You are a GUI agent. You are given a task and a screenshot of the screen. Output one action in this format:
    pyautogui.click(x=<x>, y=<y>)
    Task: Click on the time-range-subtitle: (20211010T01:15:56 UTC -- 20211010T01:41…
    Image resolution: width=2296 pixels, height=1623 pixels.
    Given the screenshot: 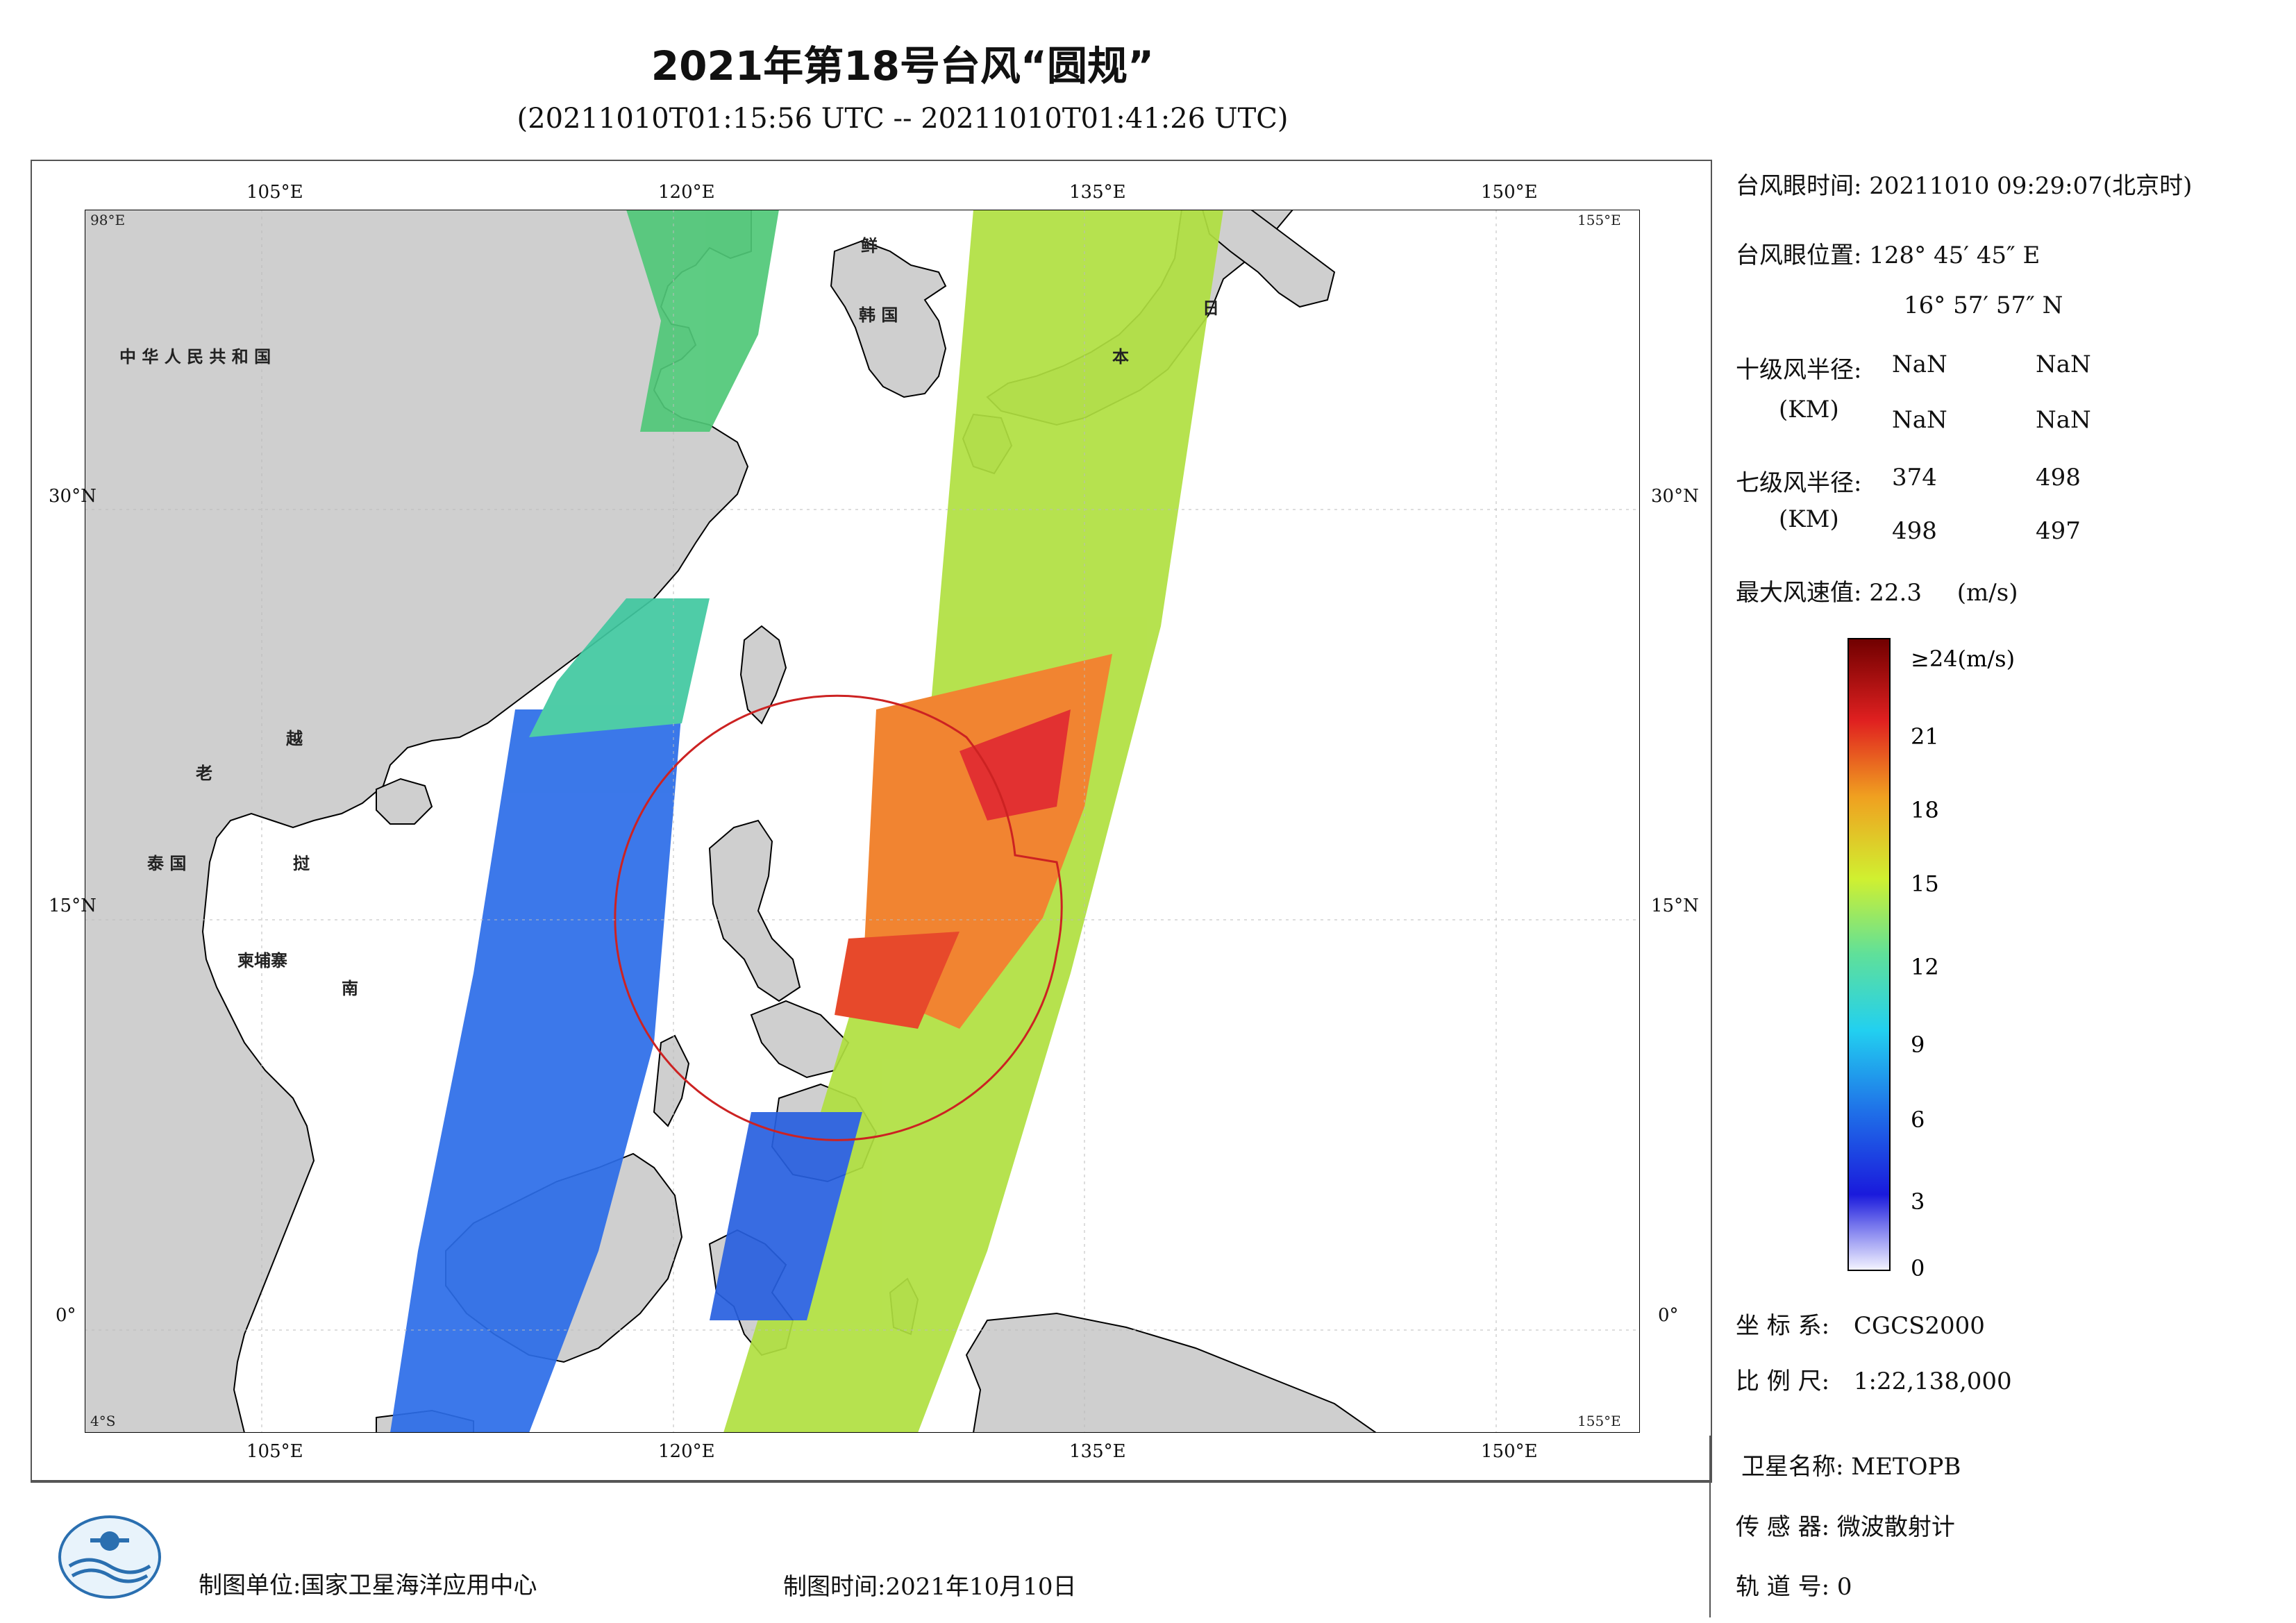 What is the action you would take?
    pyautogui.click(x=903, y=119)
    